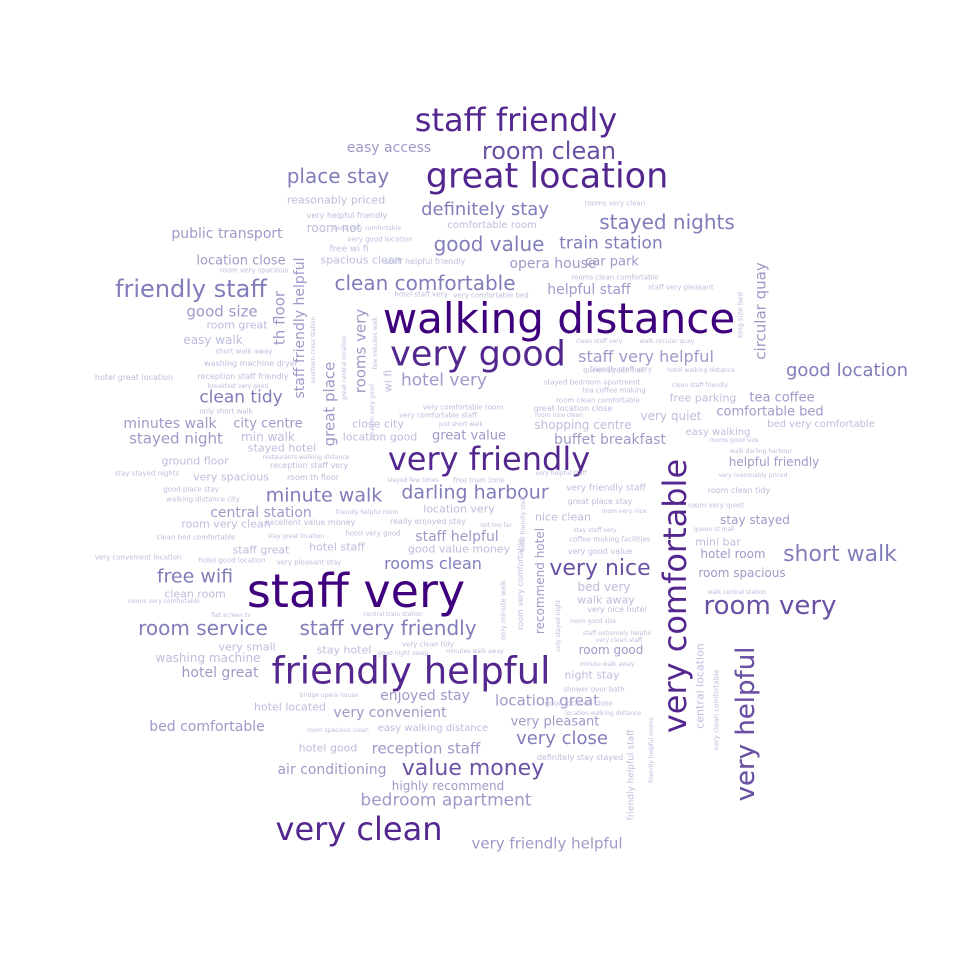 Image resolution: width=960 pixels, height=960 pixels. I want to click on word-location-very-good: location very good, so click(372, 412).